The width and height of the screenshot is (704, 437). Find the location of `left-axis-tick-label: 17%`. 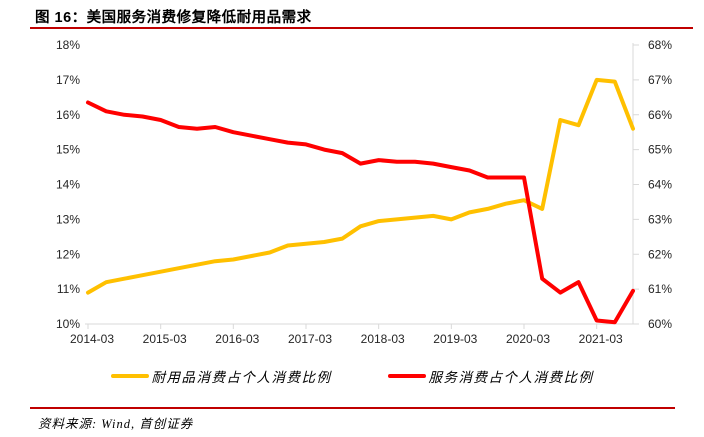

left-axis-tick-label: 17% is located at coordinates (68, 80).